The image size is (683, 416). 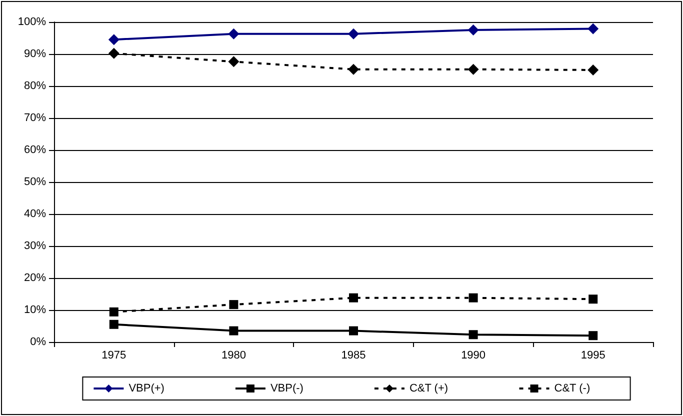 I want to click on y-tick-label: 70%, so click(x=35, y=118).